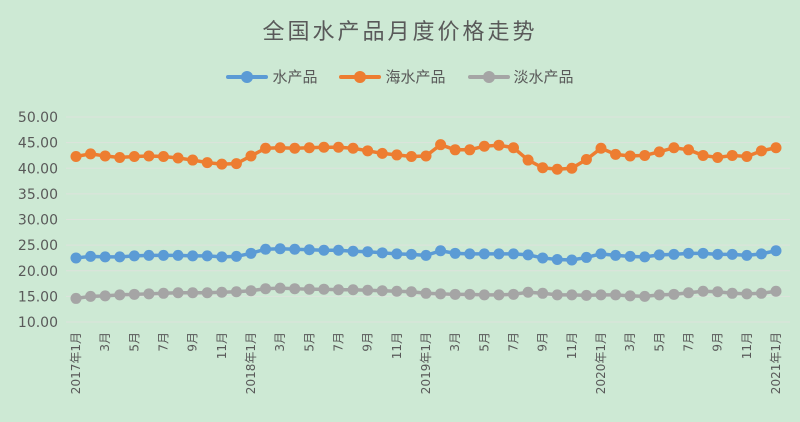 The image size is (800, 422). What do you see at coordinates (392, 76) in the screenshot?
I see `legend-item-marine: 海水产品` at bounding box center [392, 76].